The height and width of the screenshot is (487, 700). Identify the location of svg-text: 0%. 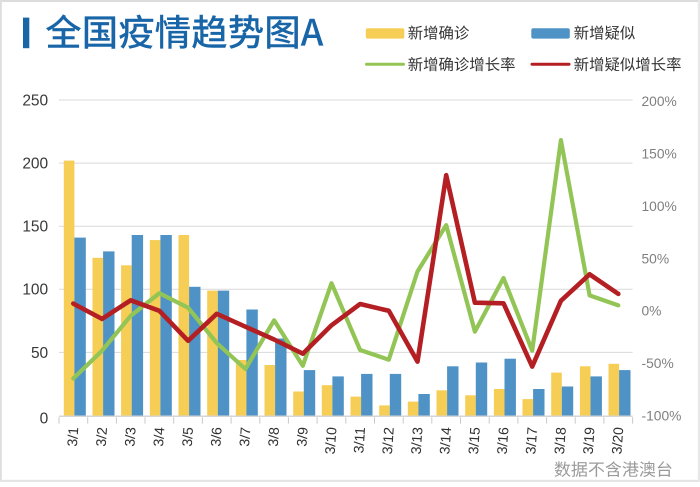
(652, 311).